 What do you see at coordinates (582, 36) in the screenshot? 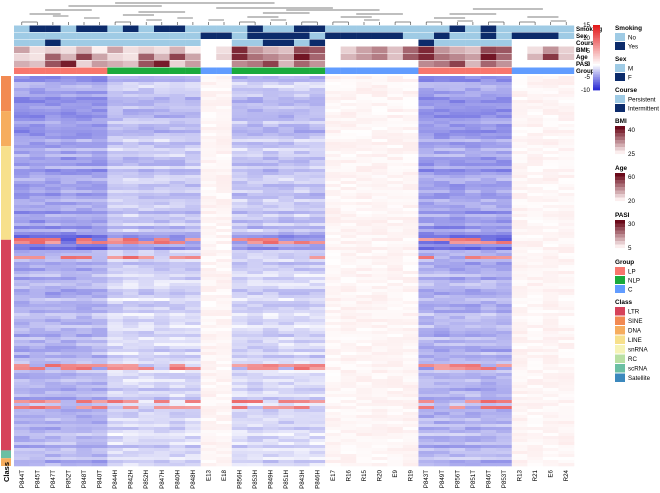
I see `annotation-label-sex: Sex` at bounding box center [582, 36].